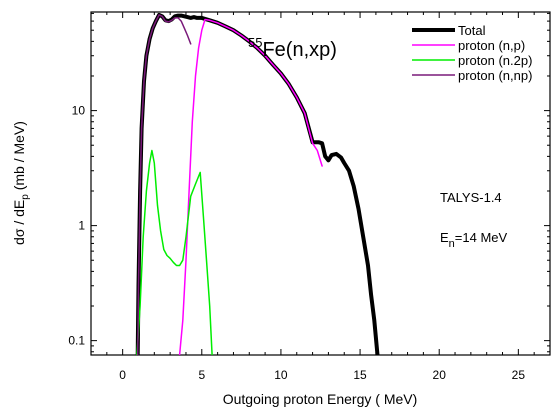  What do you see at coordinates (25, 197) in the screenshot?
I see `y-axis-title-sub: p` at bounding box center [25, 197].